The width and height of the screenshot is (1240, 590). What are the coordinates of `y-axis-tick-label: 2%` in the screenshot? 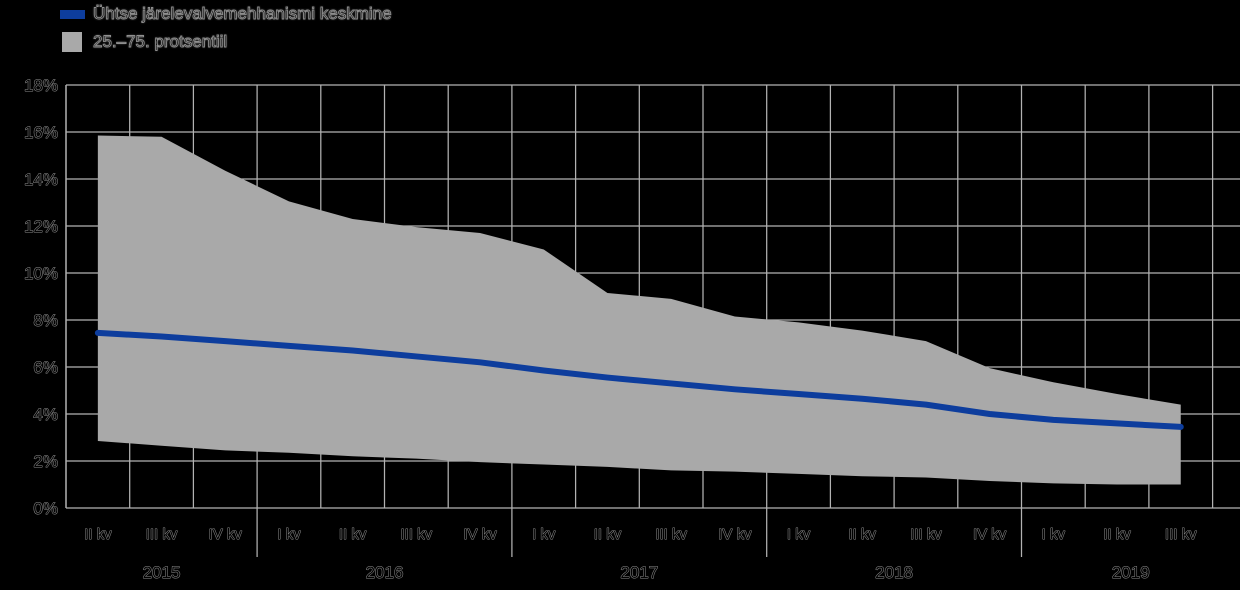 It's located at (45, 461).